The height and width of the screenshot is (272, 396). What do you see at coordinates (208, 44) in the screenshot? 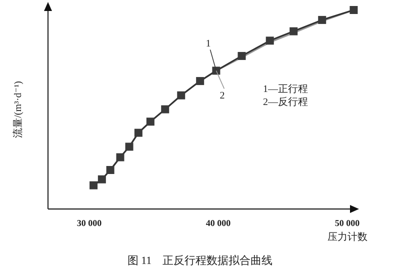
I see `series-label: 1` at bounding box center [208, 44].